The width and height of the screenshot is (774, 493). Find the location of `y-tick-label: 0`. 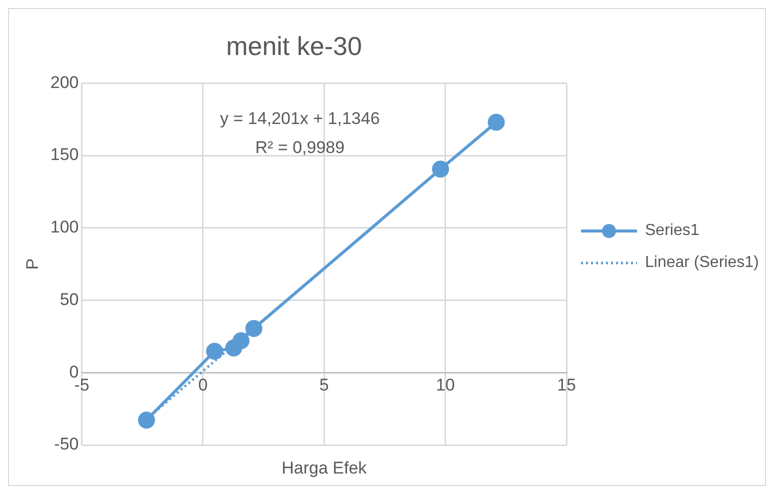

y-tick-label: 0 is located at coordinates (74, 372).